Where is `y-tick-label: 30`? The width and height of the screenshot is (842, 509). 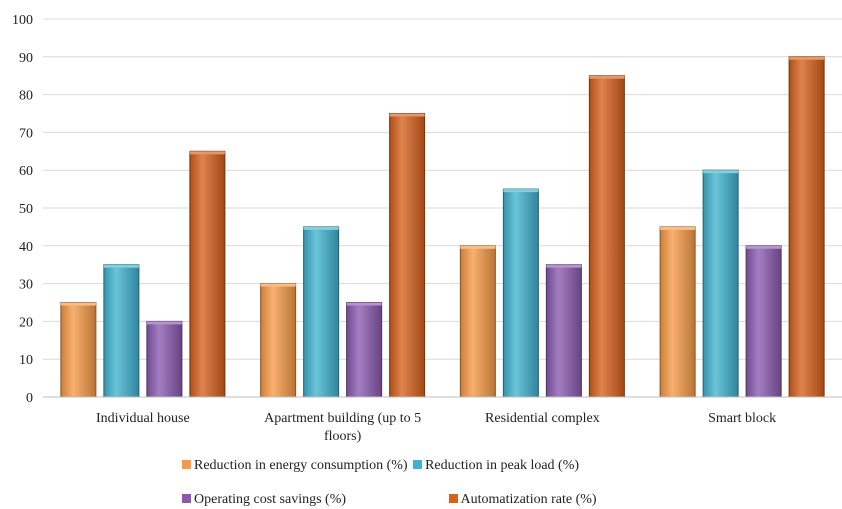 y-tick-label: 30 is located at coordinates (26, 285).